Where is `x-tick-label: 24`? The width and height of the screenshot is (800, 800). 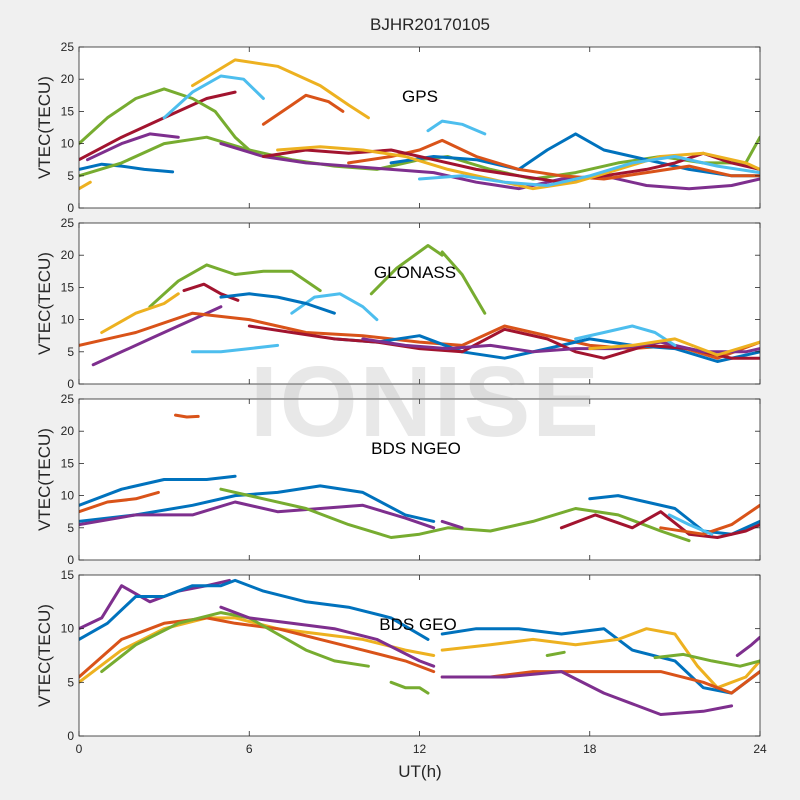
x-tick-label: 24 is located at coordinates (760, 749).